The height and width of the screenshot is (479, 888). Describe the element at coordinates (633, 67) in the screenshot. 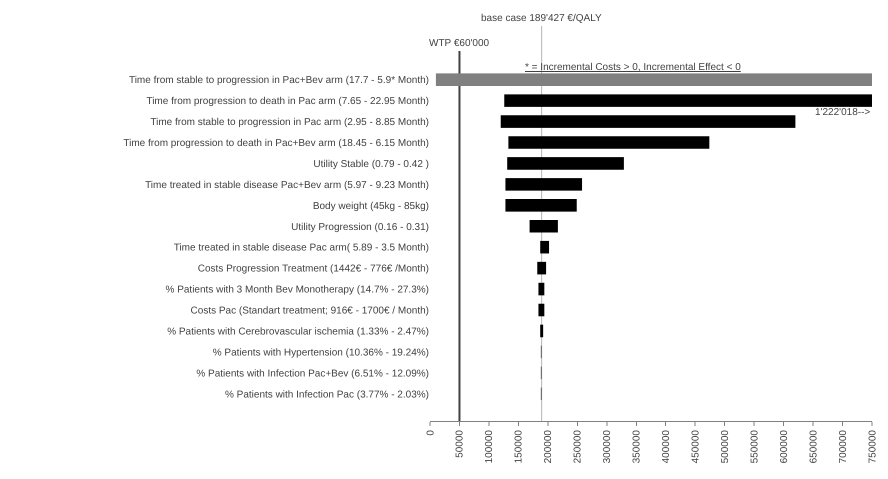

I see `annotation: * = Incremental Costs > 0, Incremental Effect < 0` at that location.